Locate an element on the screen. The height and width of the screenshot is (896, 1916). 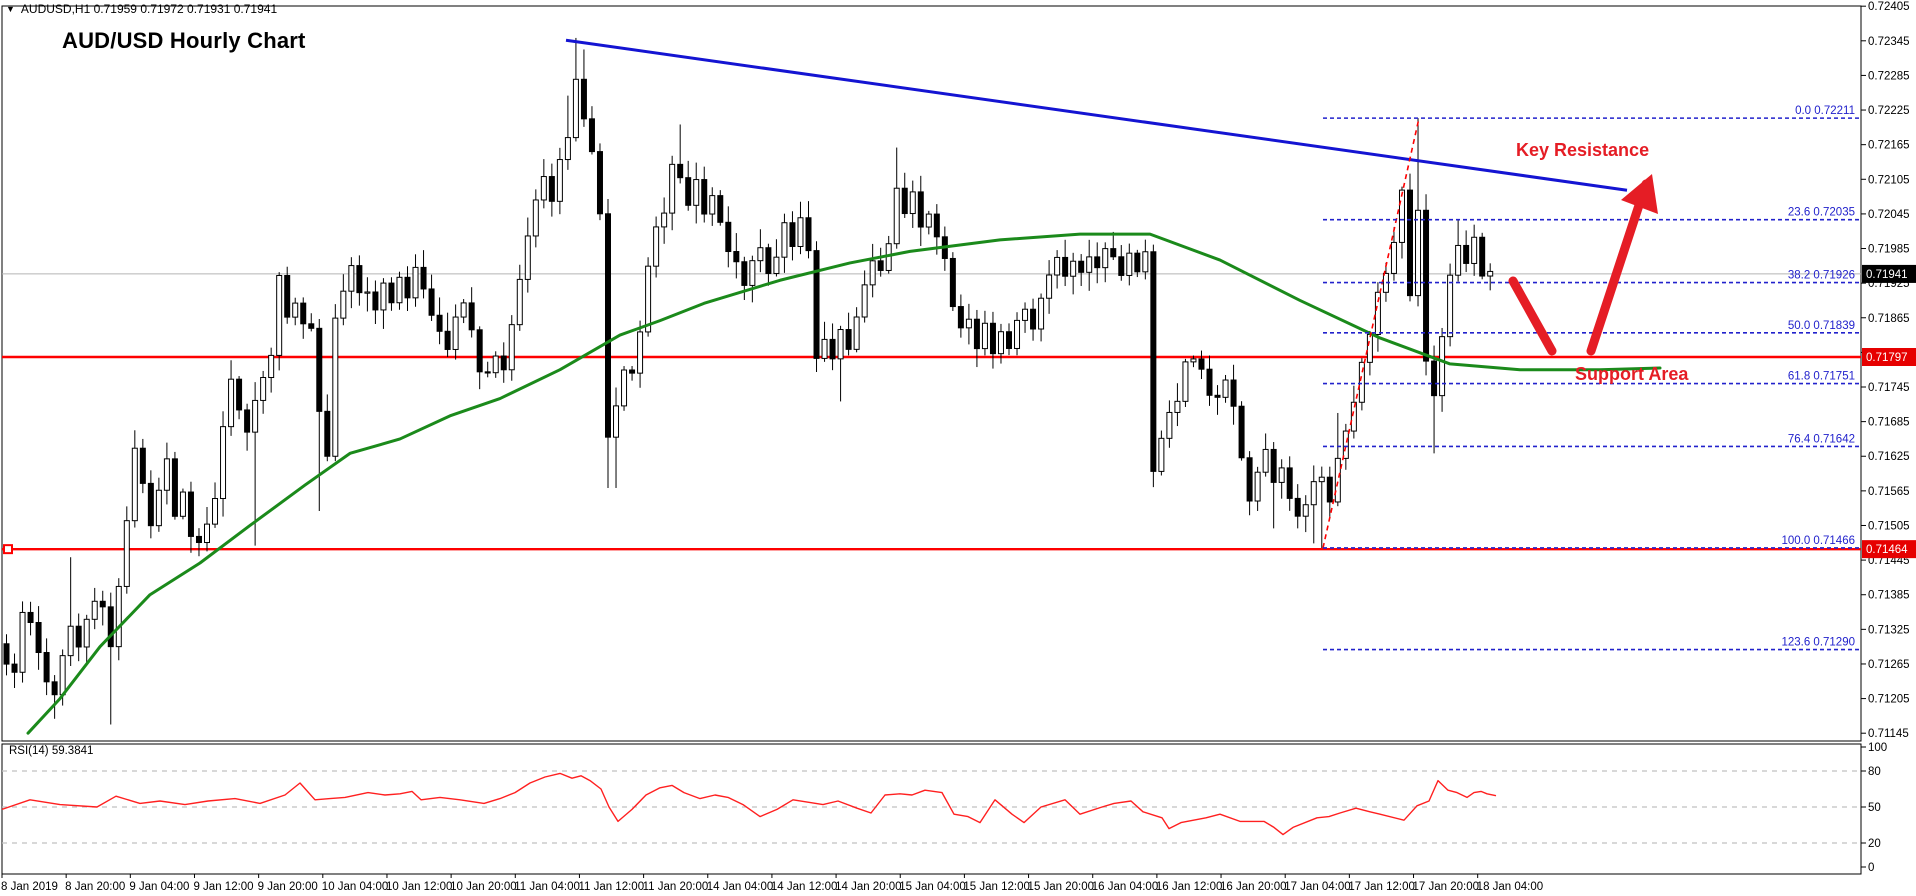
svg-text: 16 Jan 04:00 is located at coordinates (1125, 887).